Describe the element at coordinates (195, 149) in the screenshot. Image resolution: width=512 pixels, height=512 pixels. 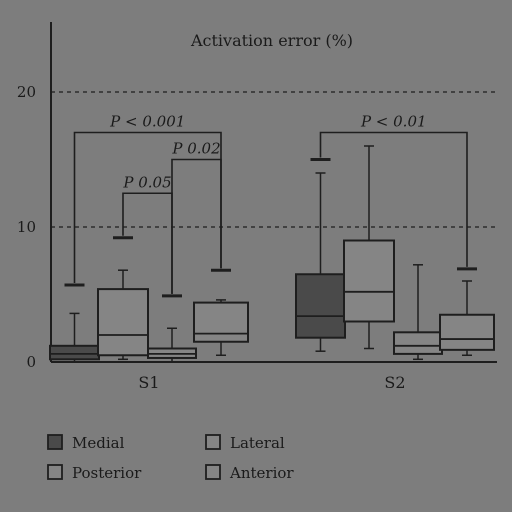
I see `significance-label: P 0.02` at that location.